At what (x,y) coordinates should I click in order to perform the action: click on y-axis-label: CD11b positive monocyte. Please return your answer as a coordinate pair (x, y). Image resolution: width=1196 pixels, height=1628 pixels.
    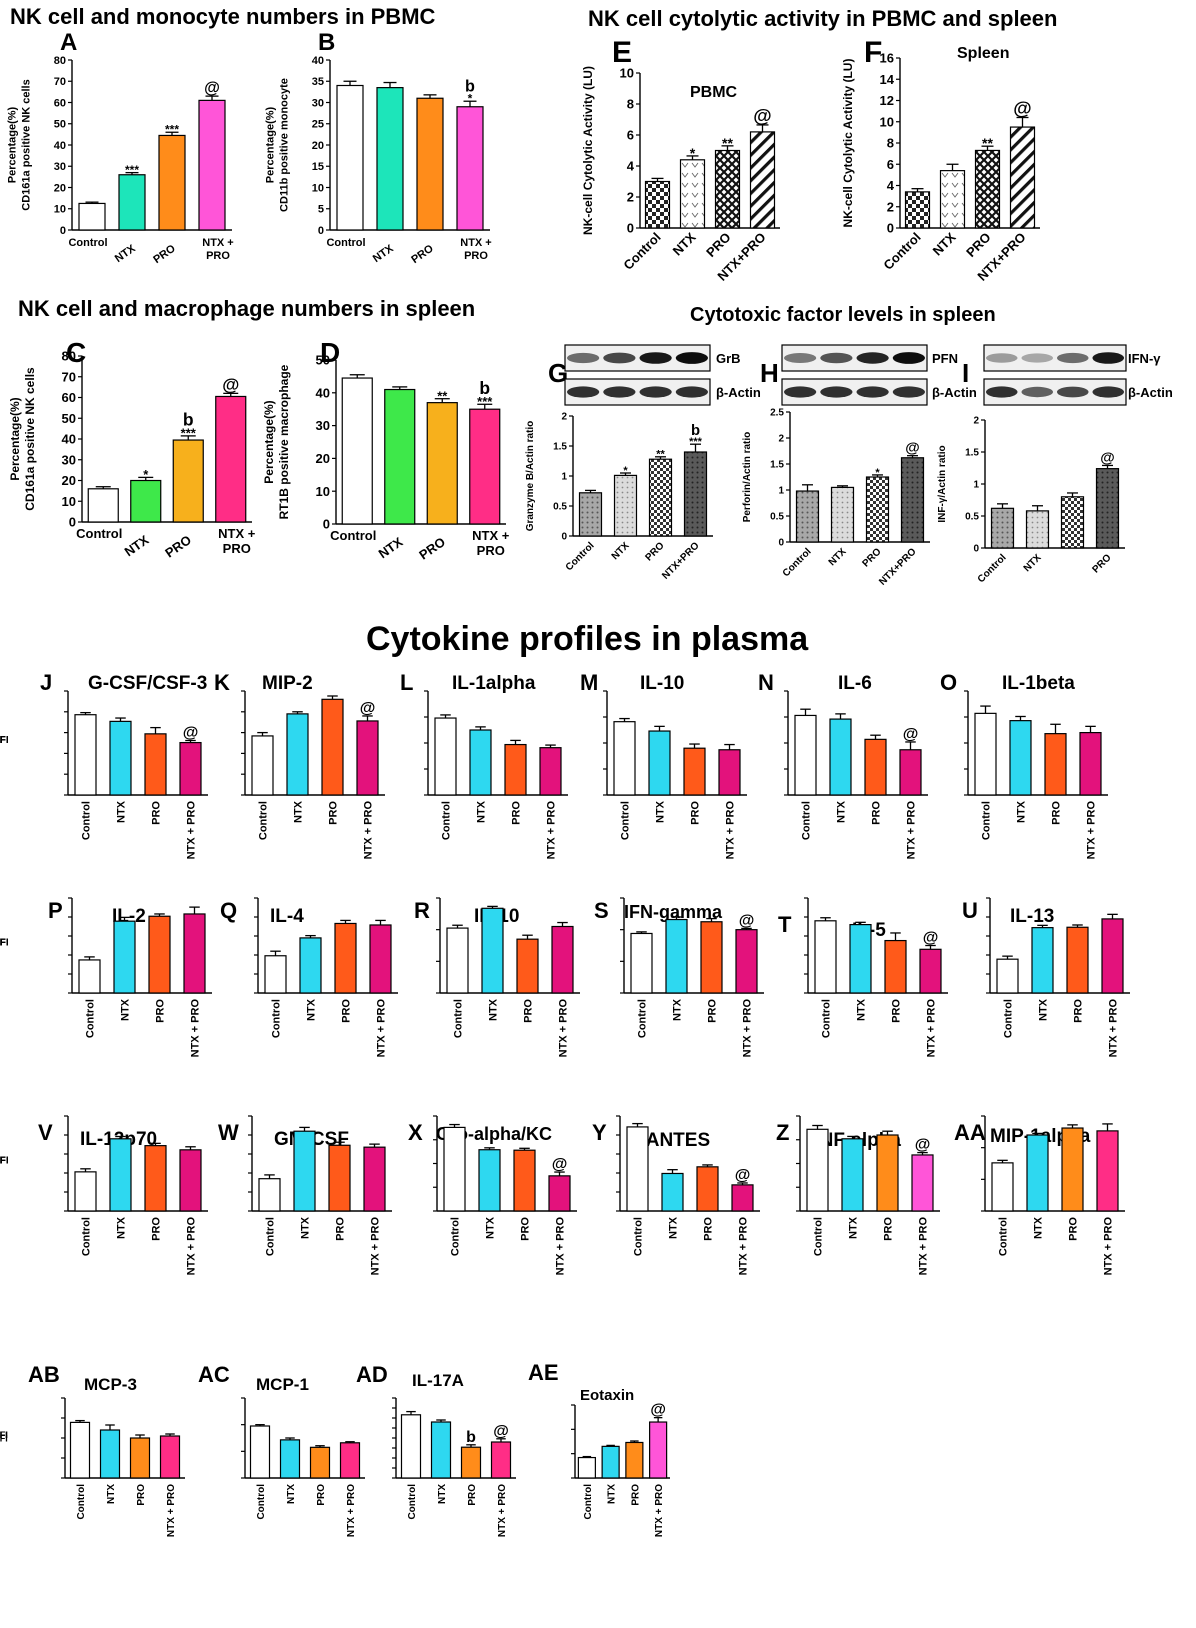
    Looking at the image, I should click on (284, 145).